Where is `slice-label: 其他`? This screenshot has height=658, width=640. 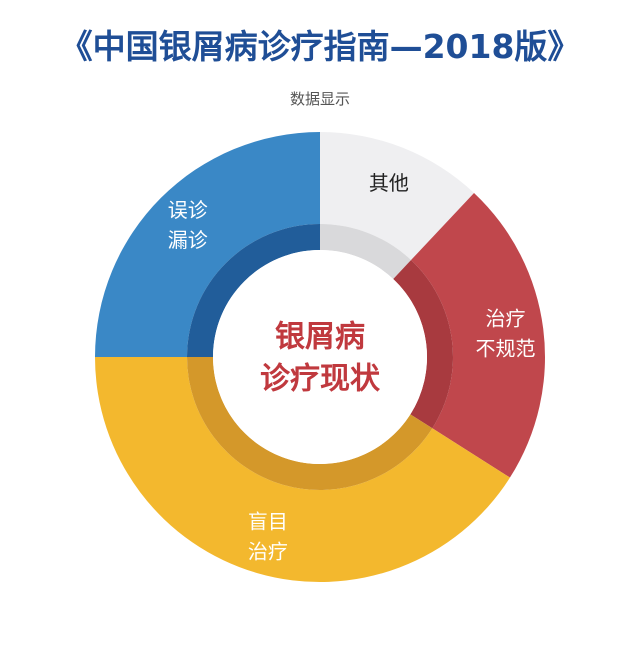 slice-label: 其他 is located at coordinates (389, 183).